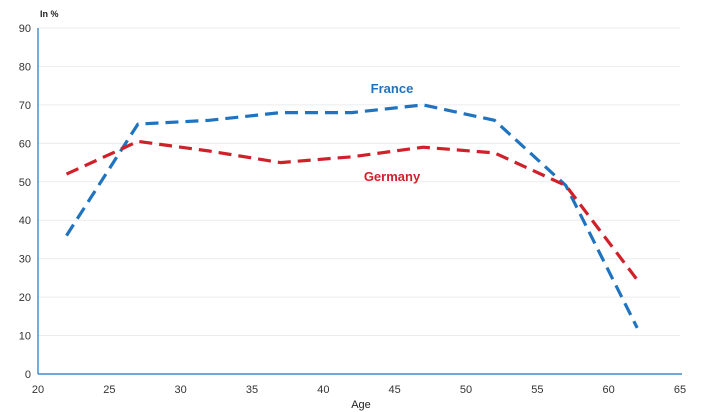 The width and height of the screenshot is (702, 412). What do you see at coordinates (392, 88) in the screenshot?
I see `series-label-france: France` at bounding box center [392, 88].